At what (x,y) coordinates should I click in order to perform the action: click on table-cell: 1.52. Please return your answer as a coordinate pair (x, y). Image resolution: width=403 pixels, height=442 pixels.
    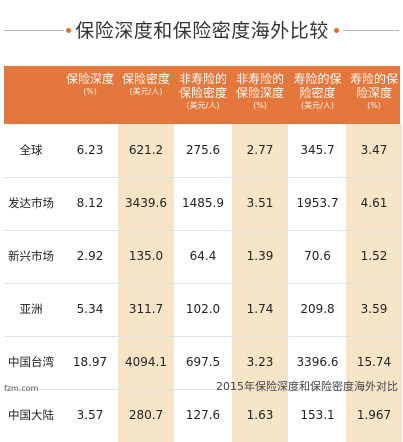
    Looking at the image, I should click on (374, 256).